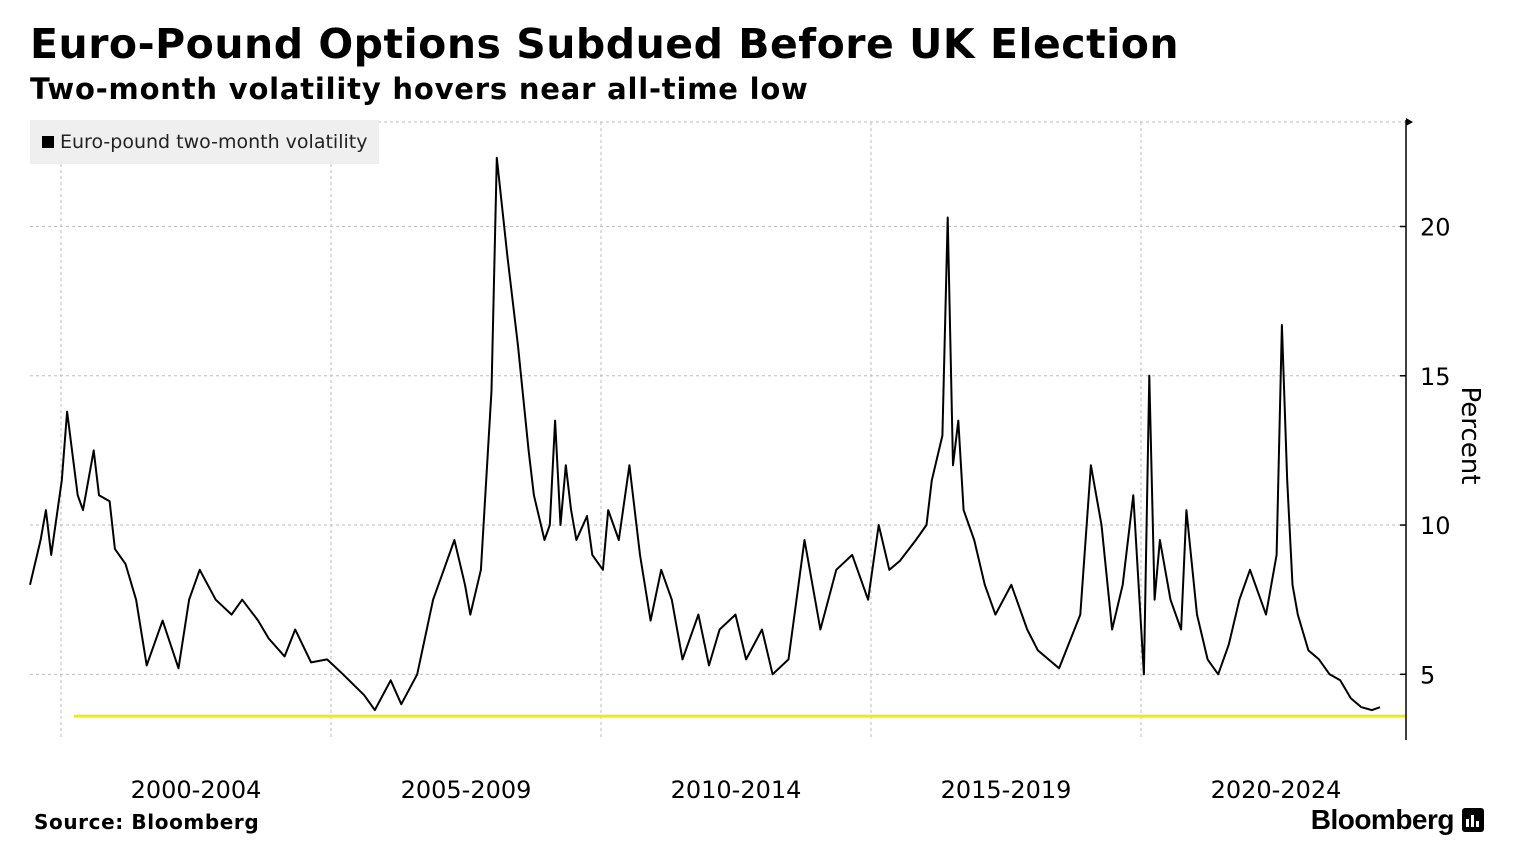 The width and height of the screenshot is (1520, 862). What do you see at coordinates (1409, 122) in the screenshot?
I see `y-axis-arrow` at bounding box center [1409, 122].